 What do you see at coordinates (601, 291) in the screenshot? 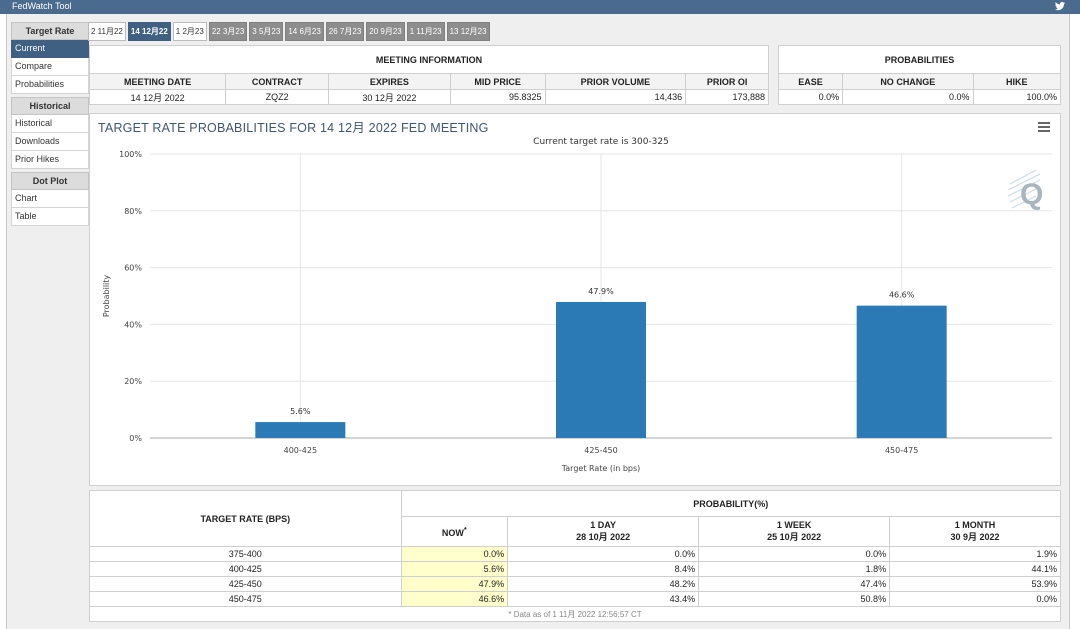
I see `bar-data-label: 47.9%` at bounding box center [601, 291].